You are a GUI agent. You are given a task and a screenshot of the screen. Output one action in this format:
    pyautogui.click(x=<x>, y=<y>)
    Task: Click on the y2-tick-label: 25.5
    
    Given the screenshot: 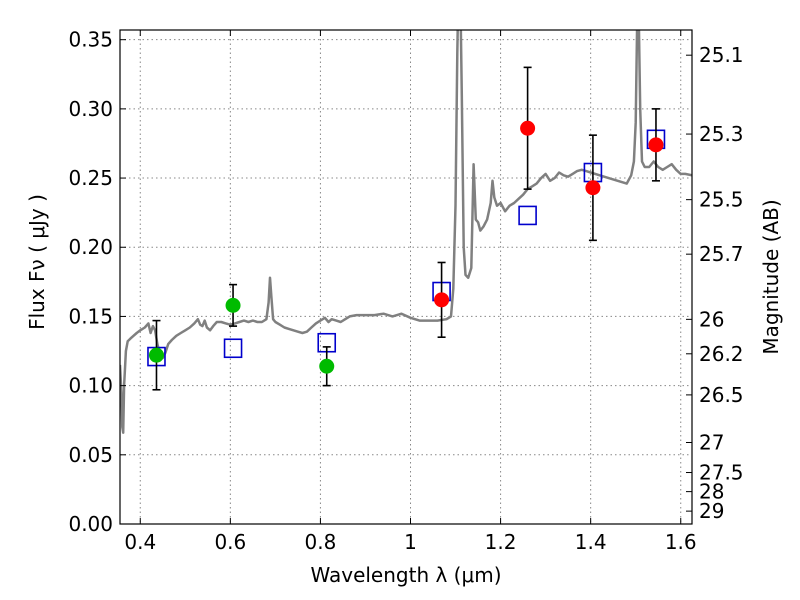 What is the action you would take?
    pyautogui.click(x=721, y=200)
    